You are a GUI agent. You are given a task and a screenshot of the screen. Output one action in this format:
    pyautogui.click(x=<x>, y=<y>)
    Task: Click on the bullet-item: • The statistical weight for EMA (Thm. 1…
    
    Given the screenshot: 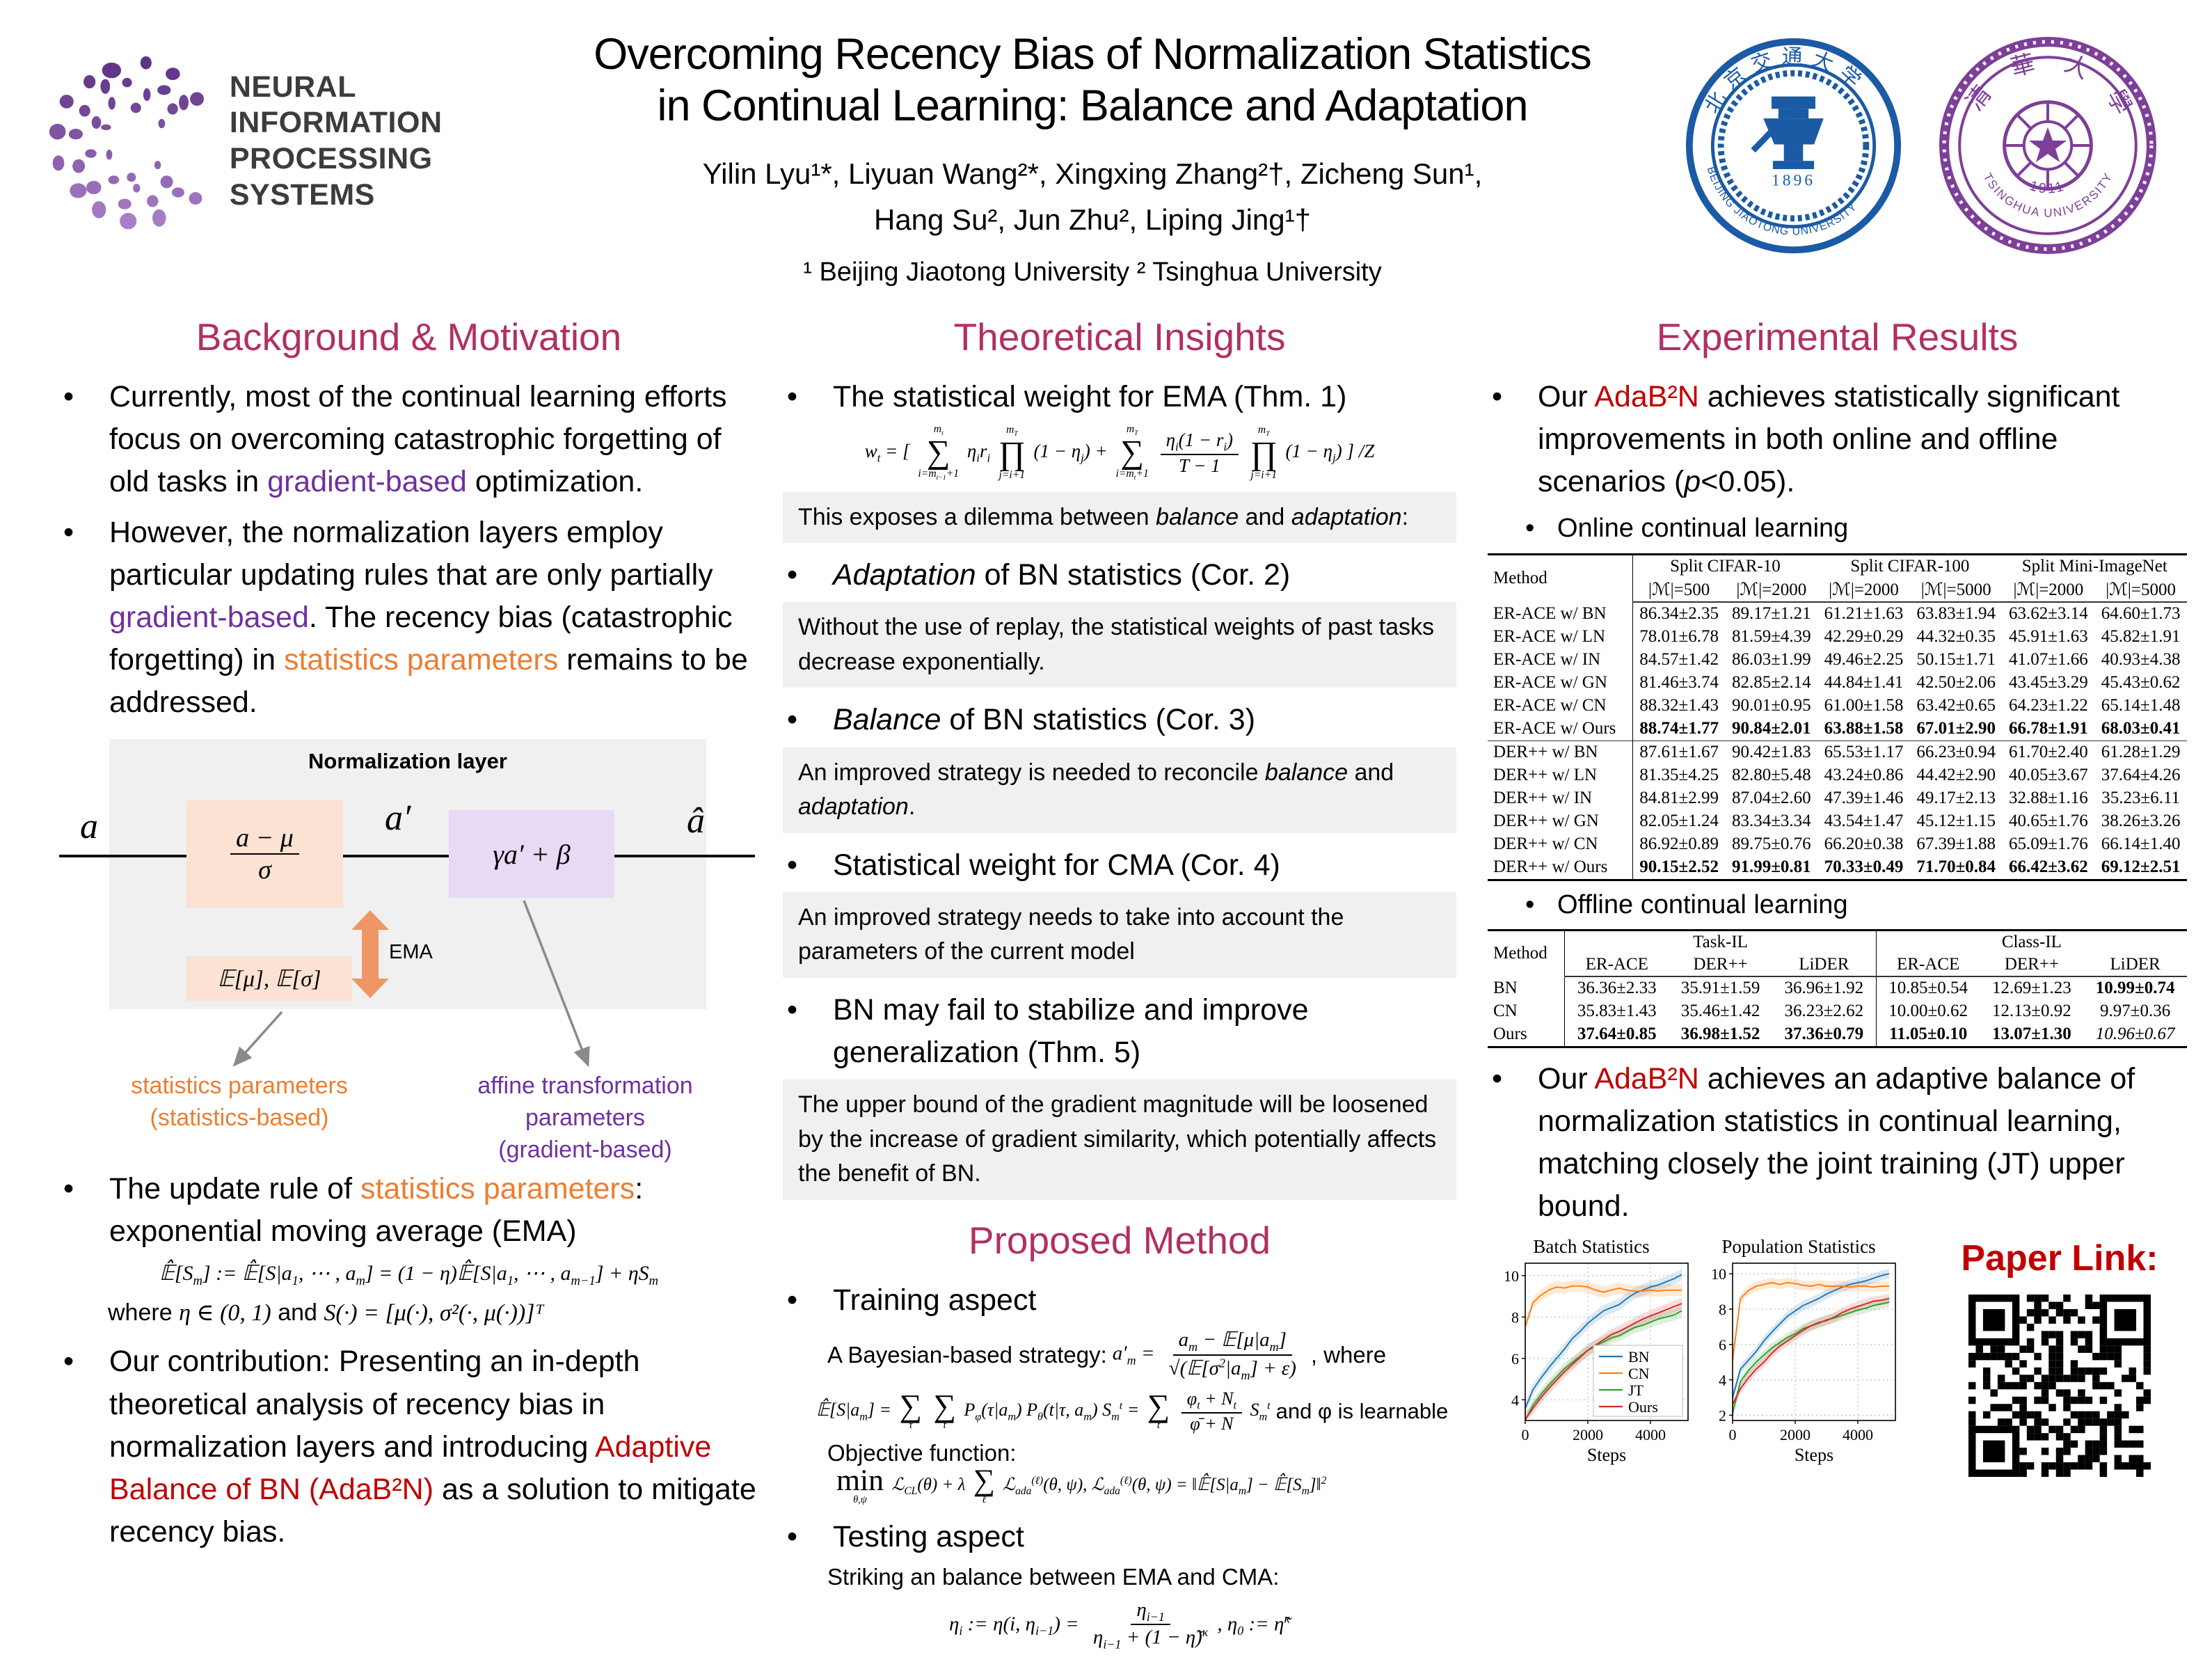 What is the action you would take?
    pyautogui.click(x=1119, y=397)
    